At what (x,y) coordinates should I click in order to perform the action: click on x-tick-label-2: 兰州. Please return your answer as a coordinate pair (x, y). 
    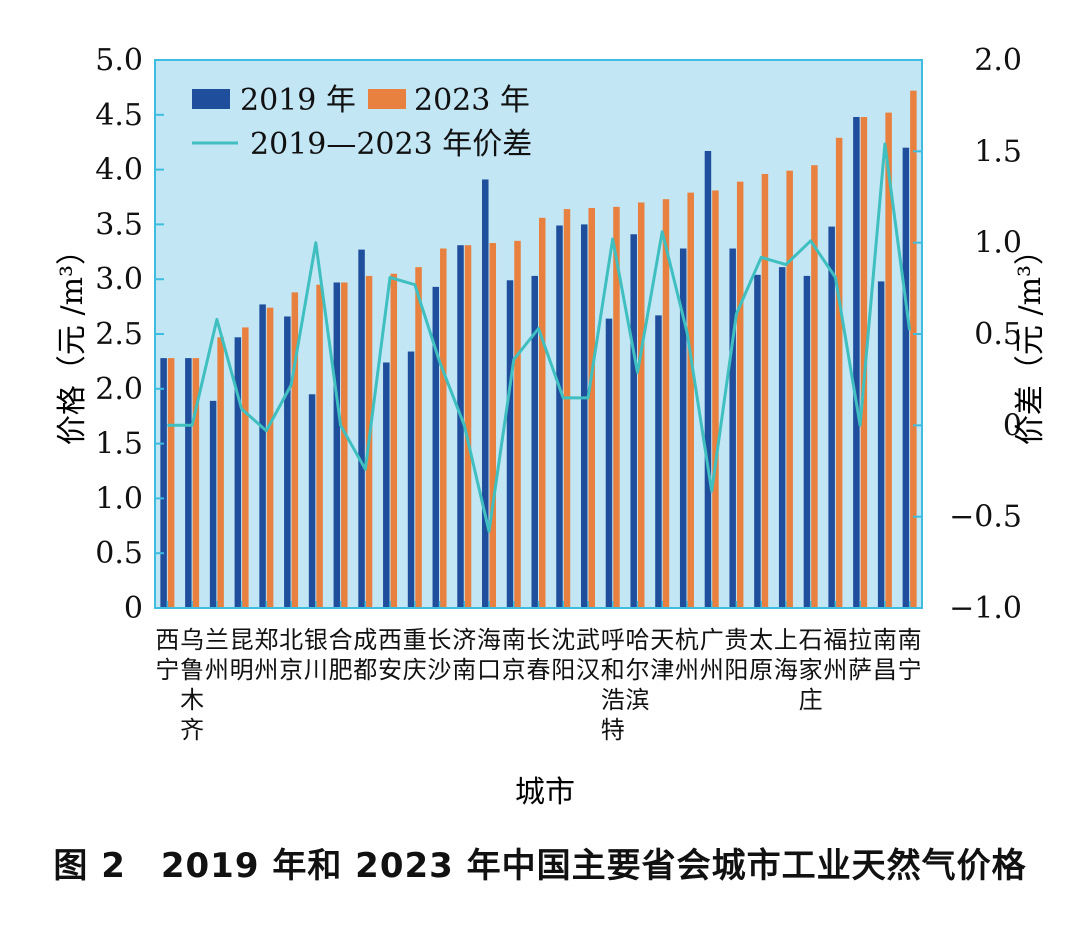
    Looking at the image, I should click on (217, 655).